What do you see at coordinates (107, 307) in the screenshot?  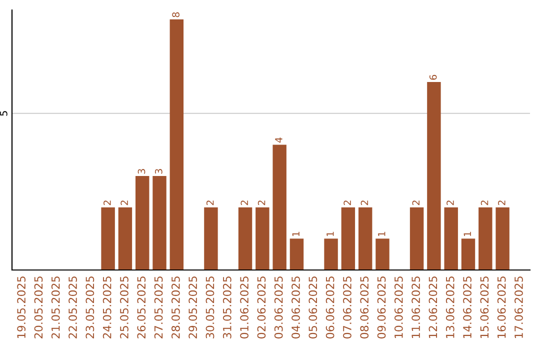 I see `x-tick-label: 24.05.2025` at bounding box center [107, 307].